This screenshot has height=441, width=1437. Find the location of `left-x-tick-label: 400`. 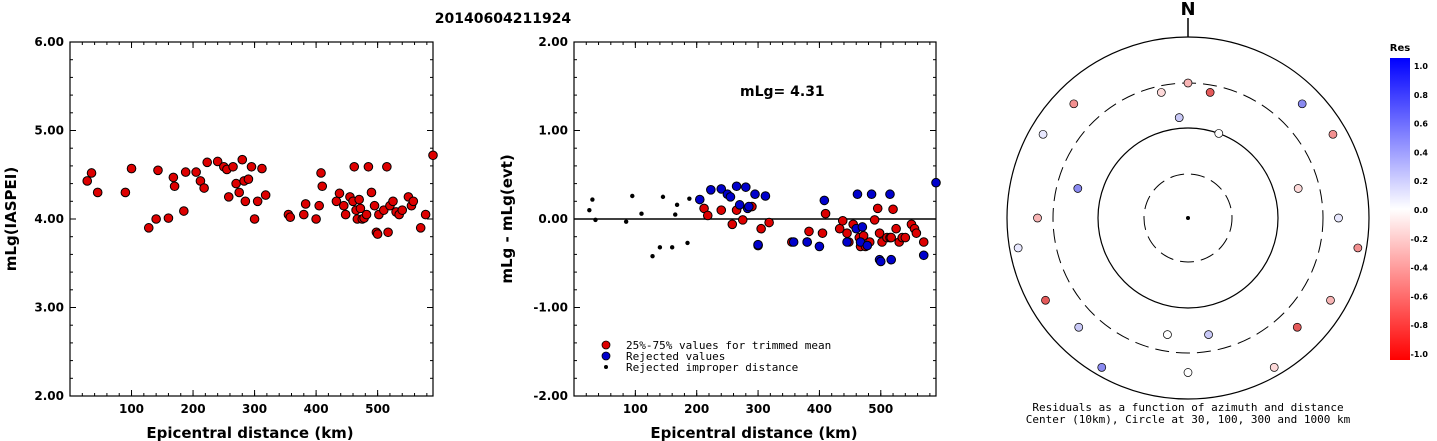

left-x-tick-label: 400 is located at coordinates (316, 409).